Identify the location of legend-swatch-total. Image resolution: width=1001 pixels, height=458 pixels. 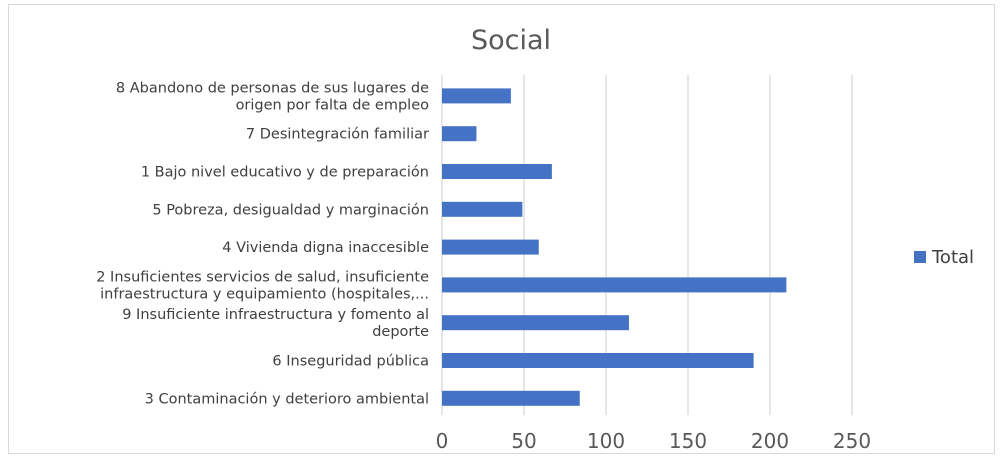
(920, 257).